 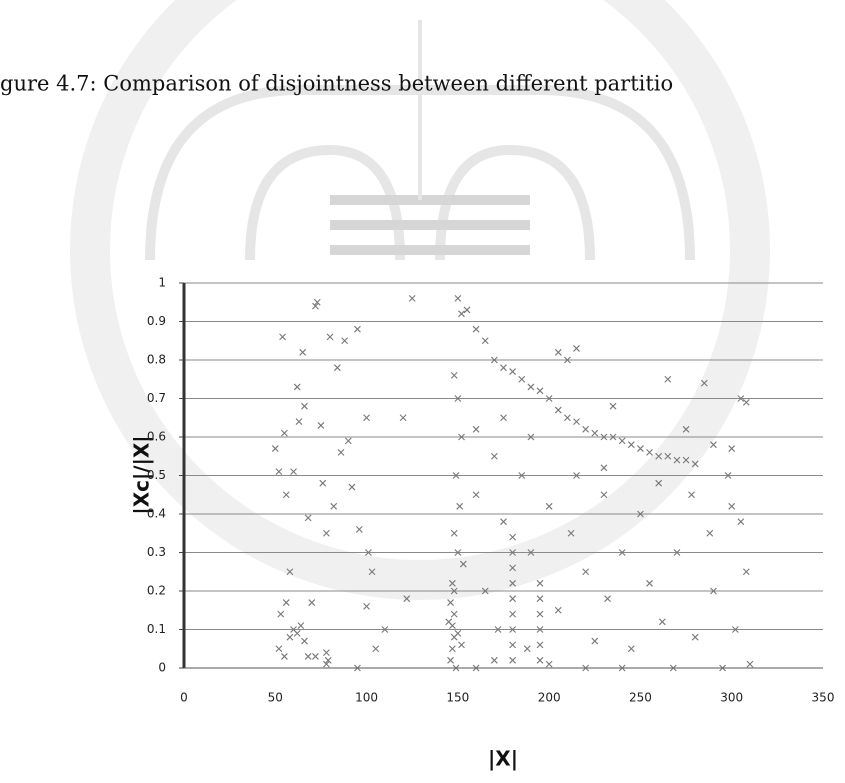 I want to click on y-tick-label: 1, so click(x=162, y=283).